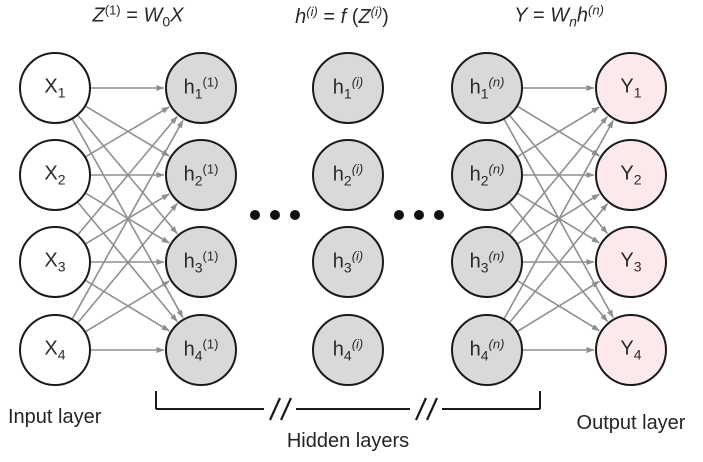 The width and height of the screenshot is (703, 462). I want to click on input-layer-caption: Input layer, so click(55, 417).